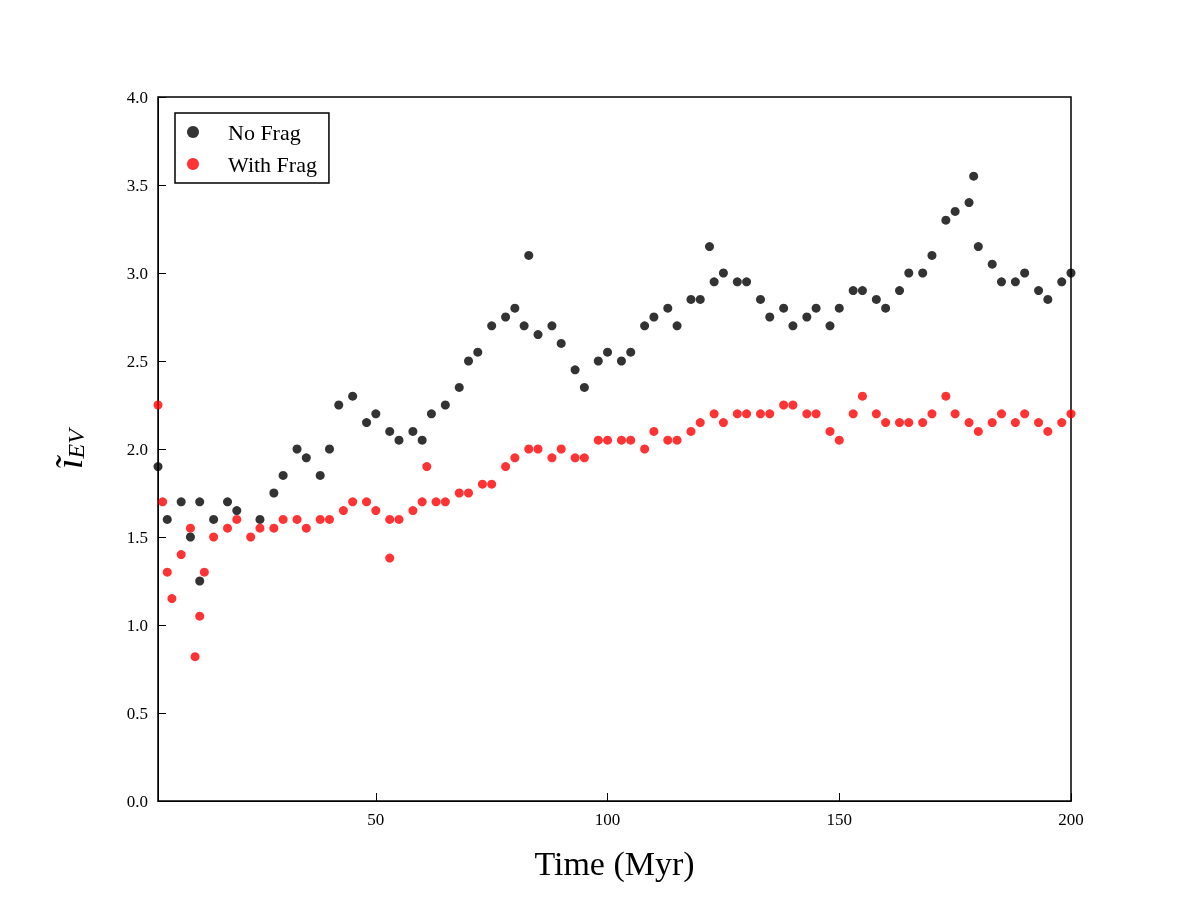  I want to click on legend-label: No Frag, so click(264, 132).